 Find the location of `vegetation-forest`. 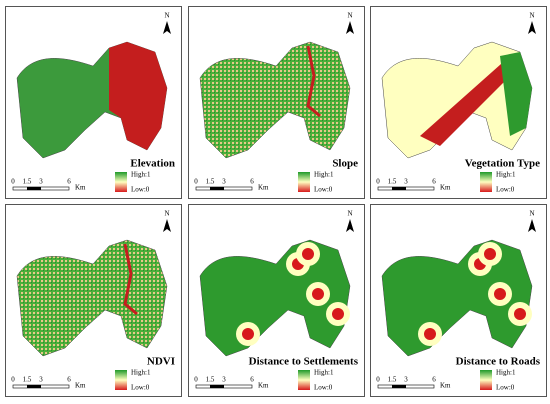

vegetation-forest is located at coordinates (516, 94).